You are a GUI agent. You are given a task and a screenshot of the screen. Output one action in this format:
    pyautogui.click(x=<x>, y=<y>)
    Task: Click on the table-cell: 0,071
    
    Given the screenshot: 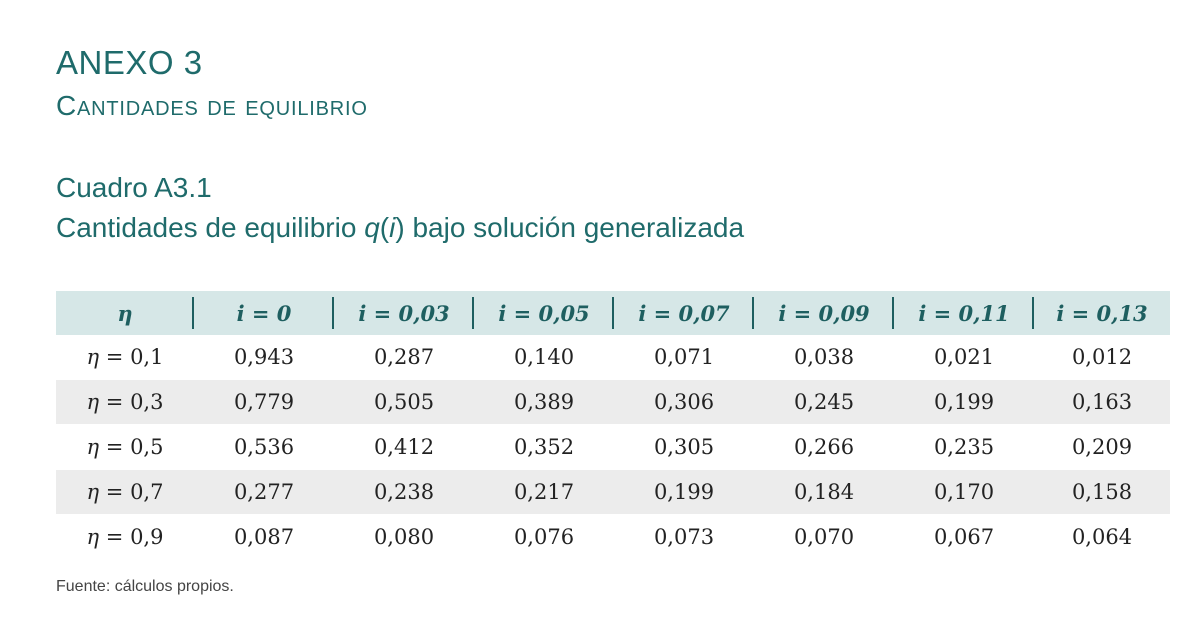 What is the action you would take?
    pyautogui.click(x=684, y=357)
    